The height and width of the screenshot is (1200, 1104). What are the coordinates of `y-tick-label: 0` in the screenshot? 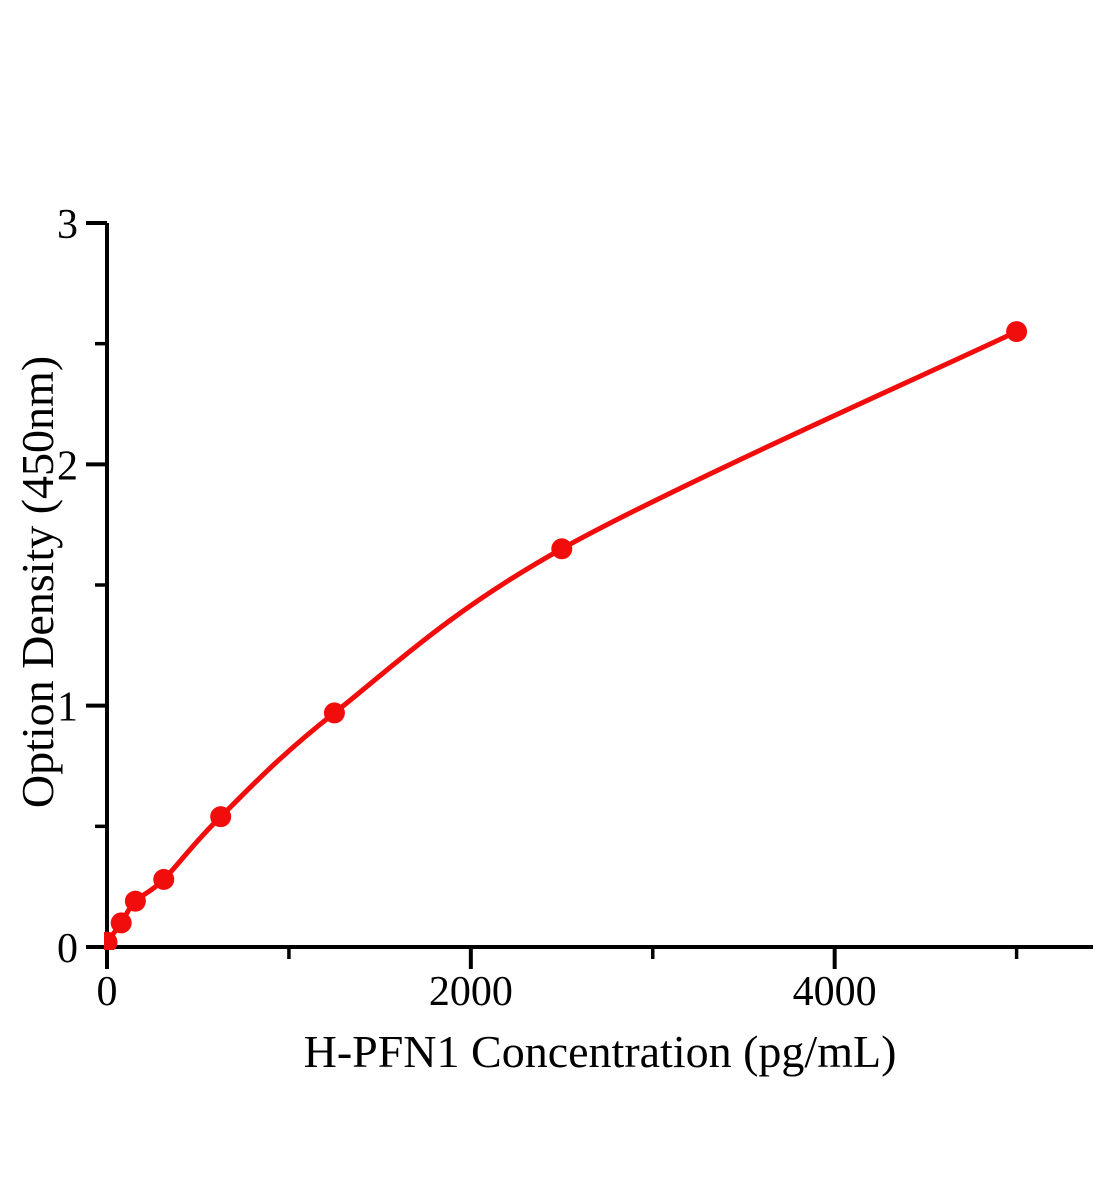 It's located at (67, 949).